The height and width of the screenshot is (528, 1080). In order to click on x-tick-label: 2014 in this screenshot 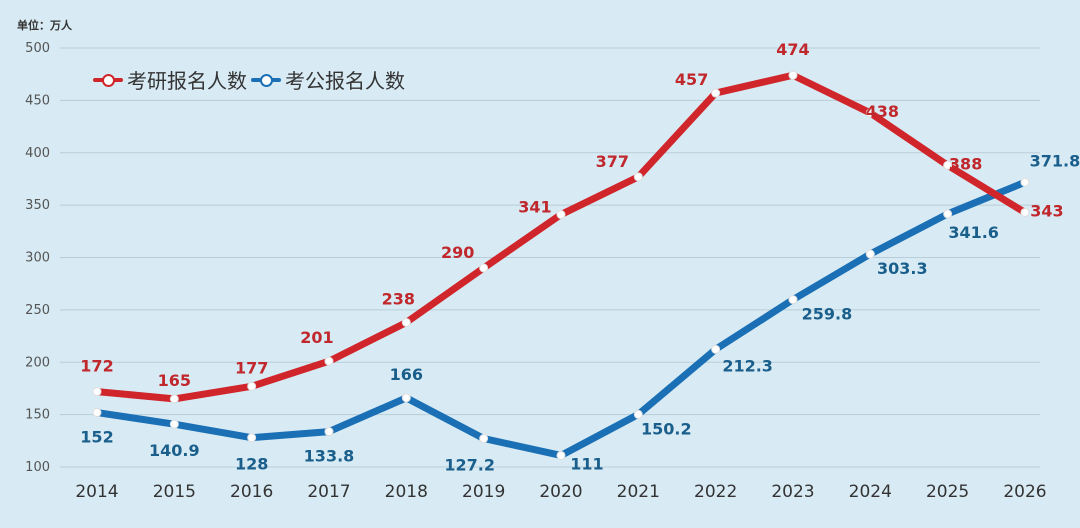, I will do `click(96, 492)`.